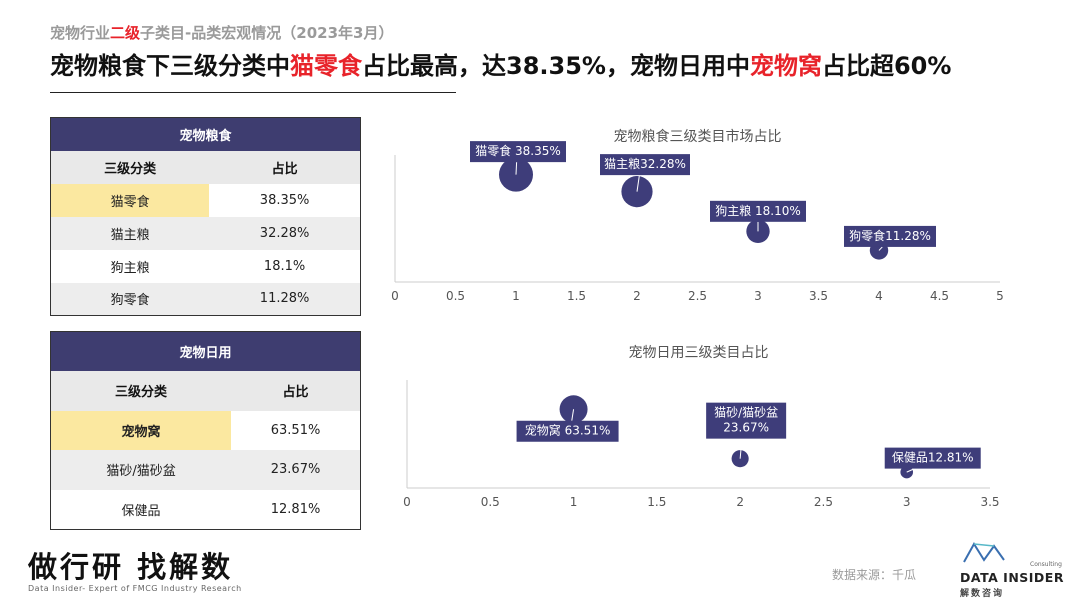 This screenshot has width=1080, height=608. Describe the element at coordinates (285, 233) in the screenshot. I see `row-share: 32.28%` at that location.